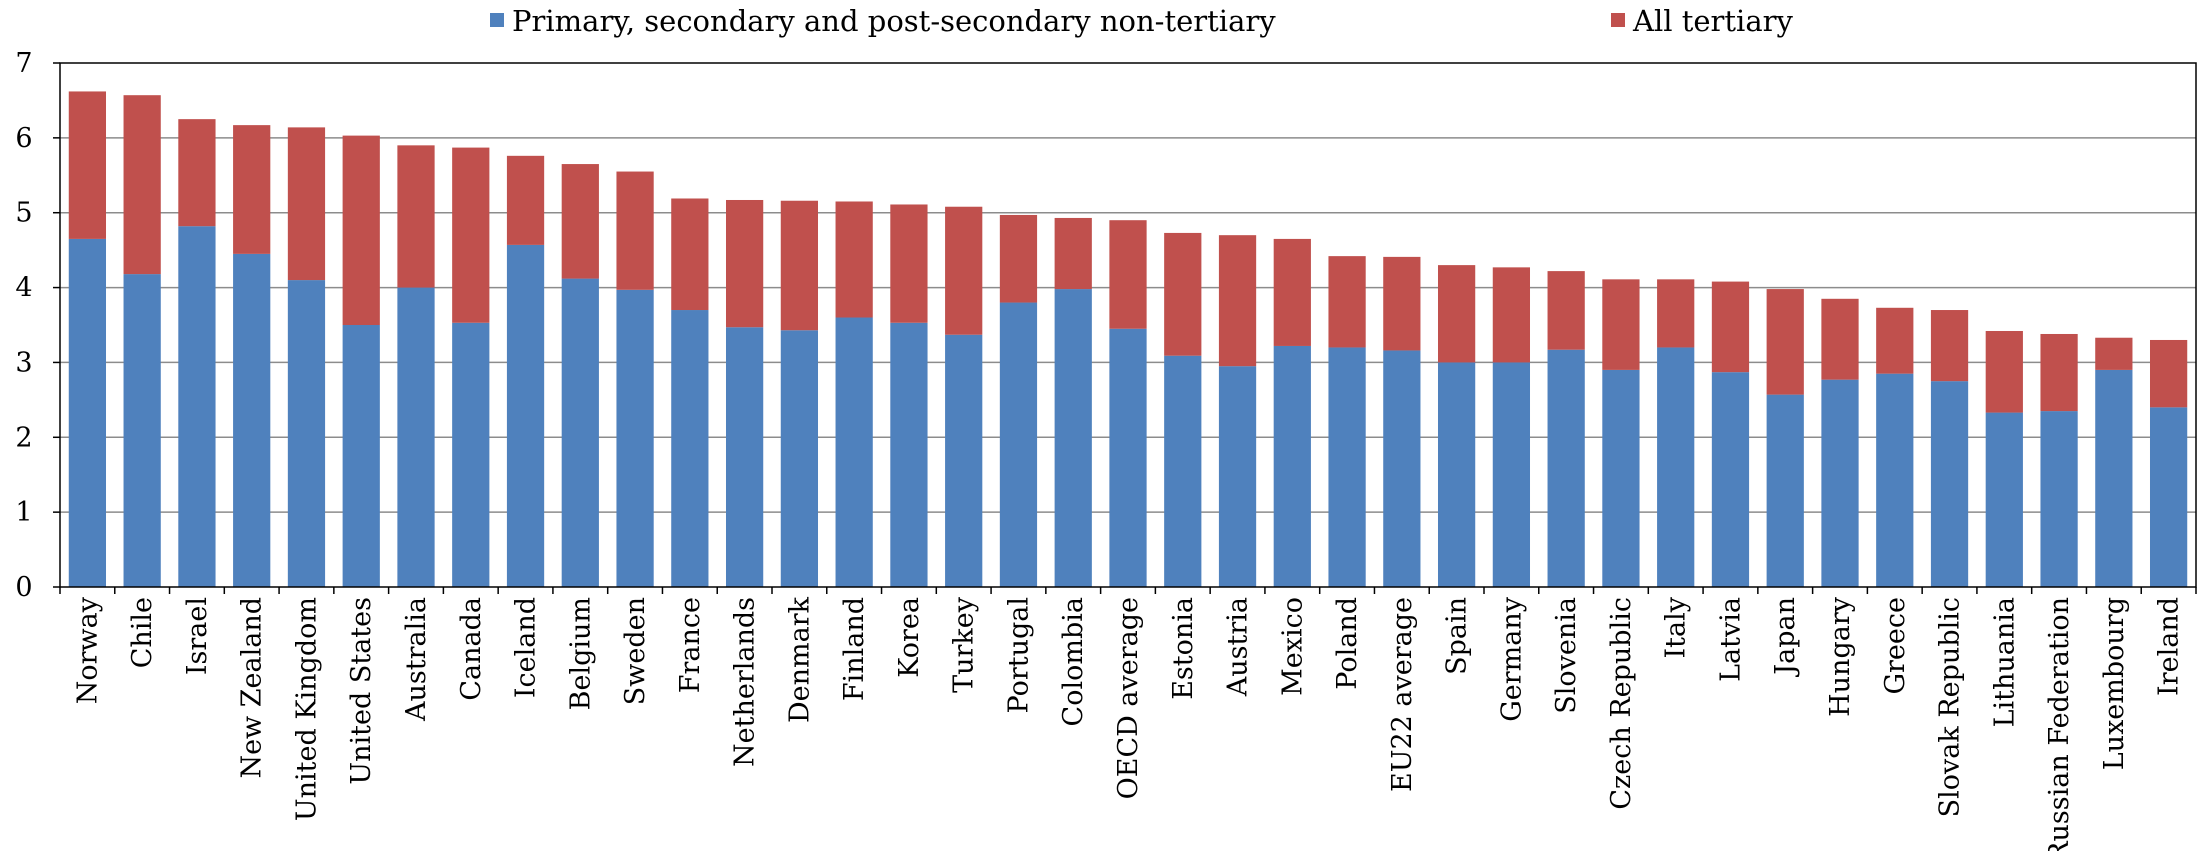 This screenshot has height=851, width=2206. Describe the element at coordinates (1621, 703) in the screenshot. I see `x-category-label: Czech Republic` at that location.